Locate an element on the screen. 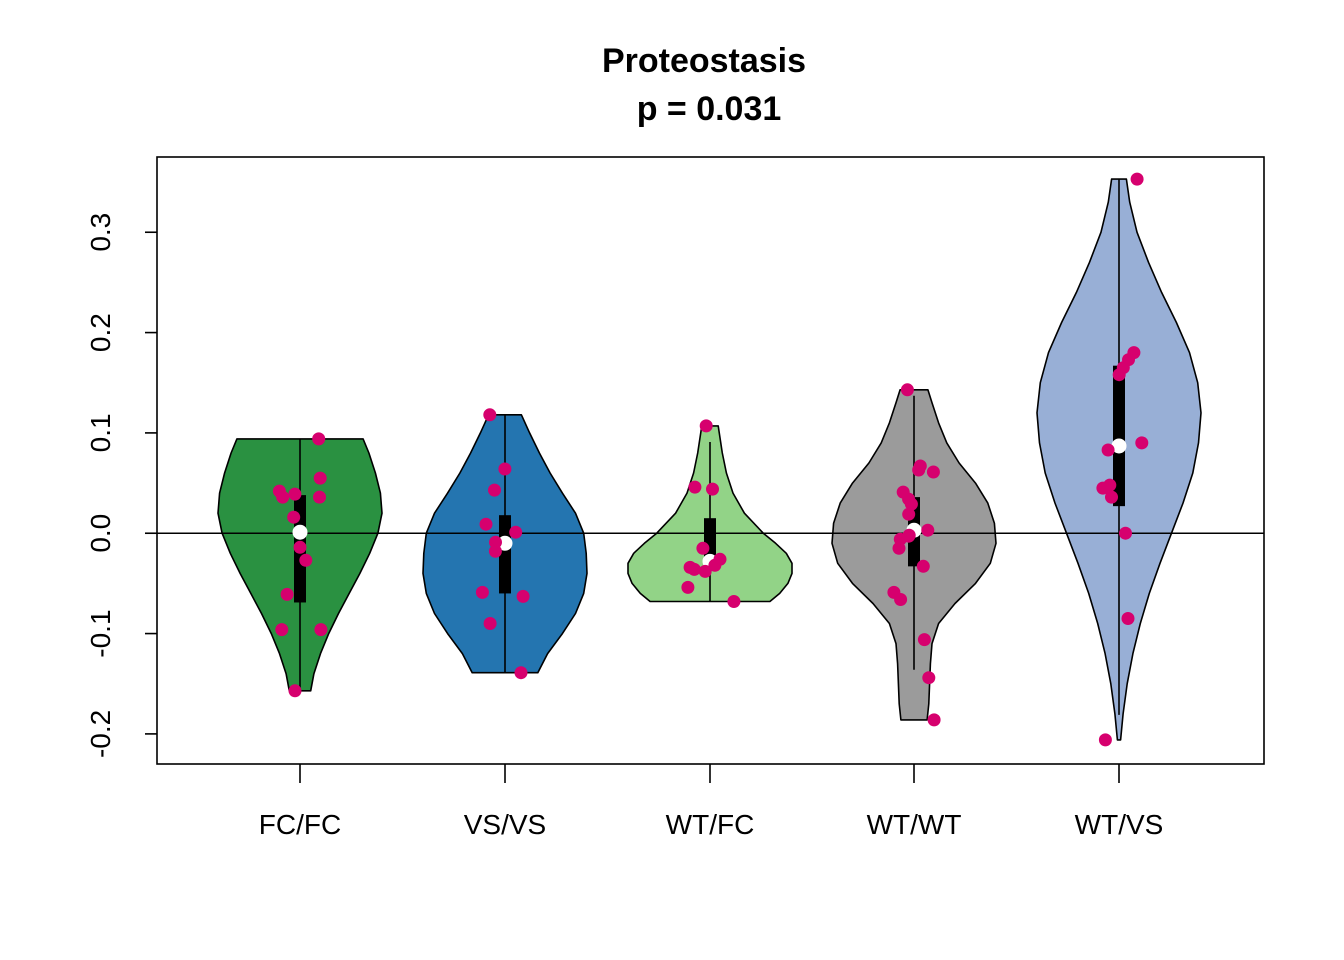 The width and height of the screenshot is (1344, 960). median-marker-fc-fc is located at coordinates (300, 532).